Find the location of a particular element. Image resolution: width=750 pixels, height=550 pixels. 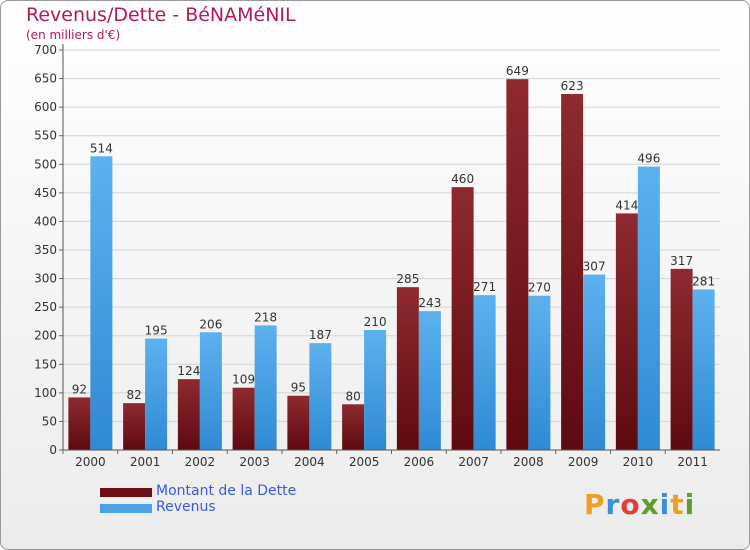

y-tick-label: 50 is located at coordinates (49, 421).